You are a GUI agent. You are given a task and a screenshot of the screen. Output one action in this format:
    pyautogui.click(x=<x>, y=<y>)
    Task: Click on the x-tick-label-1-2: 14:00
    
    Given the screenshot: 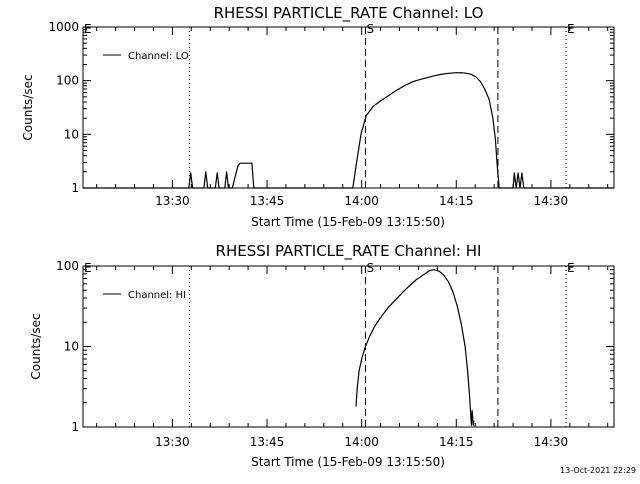 What is the action you would take?
    pyautogui.click(x=361, y=442)
    